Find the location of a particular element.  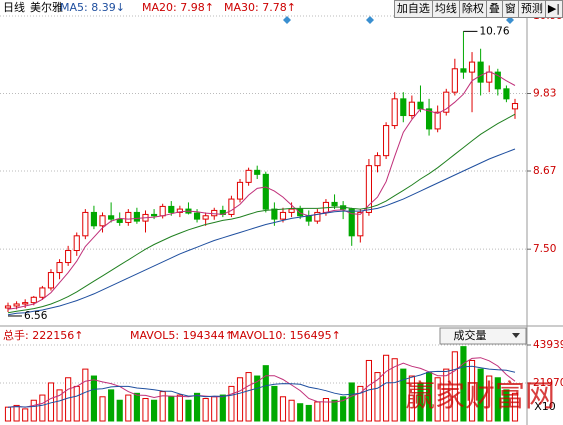

watermark: 赢家财富网 is located at coordinates (480, 396).